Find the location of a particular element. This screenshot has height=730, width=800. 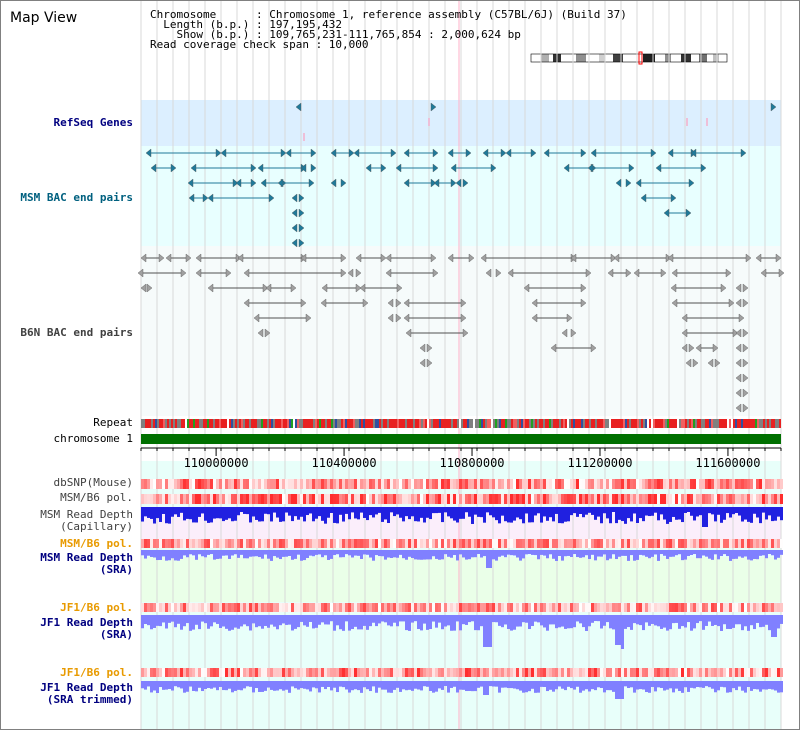

msm-depth-sra-label: MSM Read Depth (SRA) is located at coordinates (86, 563).